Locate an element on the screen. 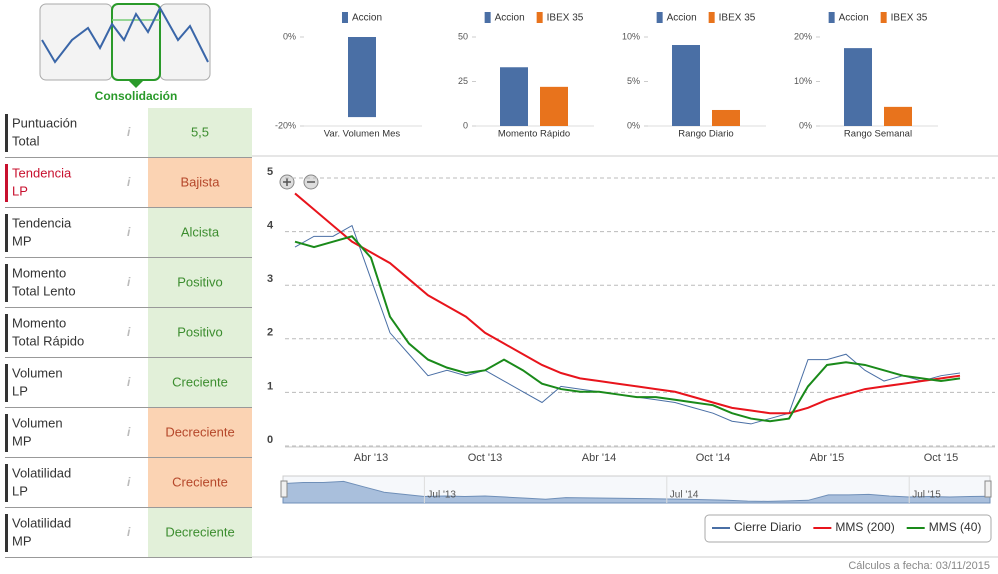 The image size is (998, 574). legend-label: MMS (200) is located at coordinates (864, 527).